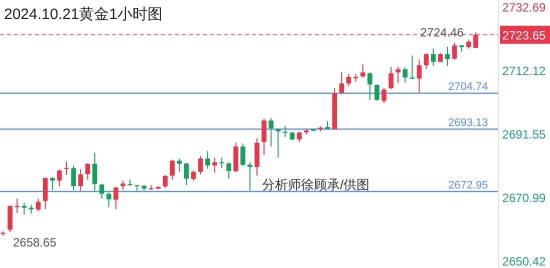 This screenshot has height=268, width=550. Describe the element at coordinates (524, 7) in the screenshot. I see `y-tick-label: 2732.69` at that location.